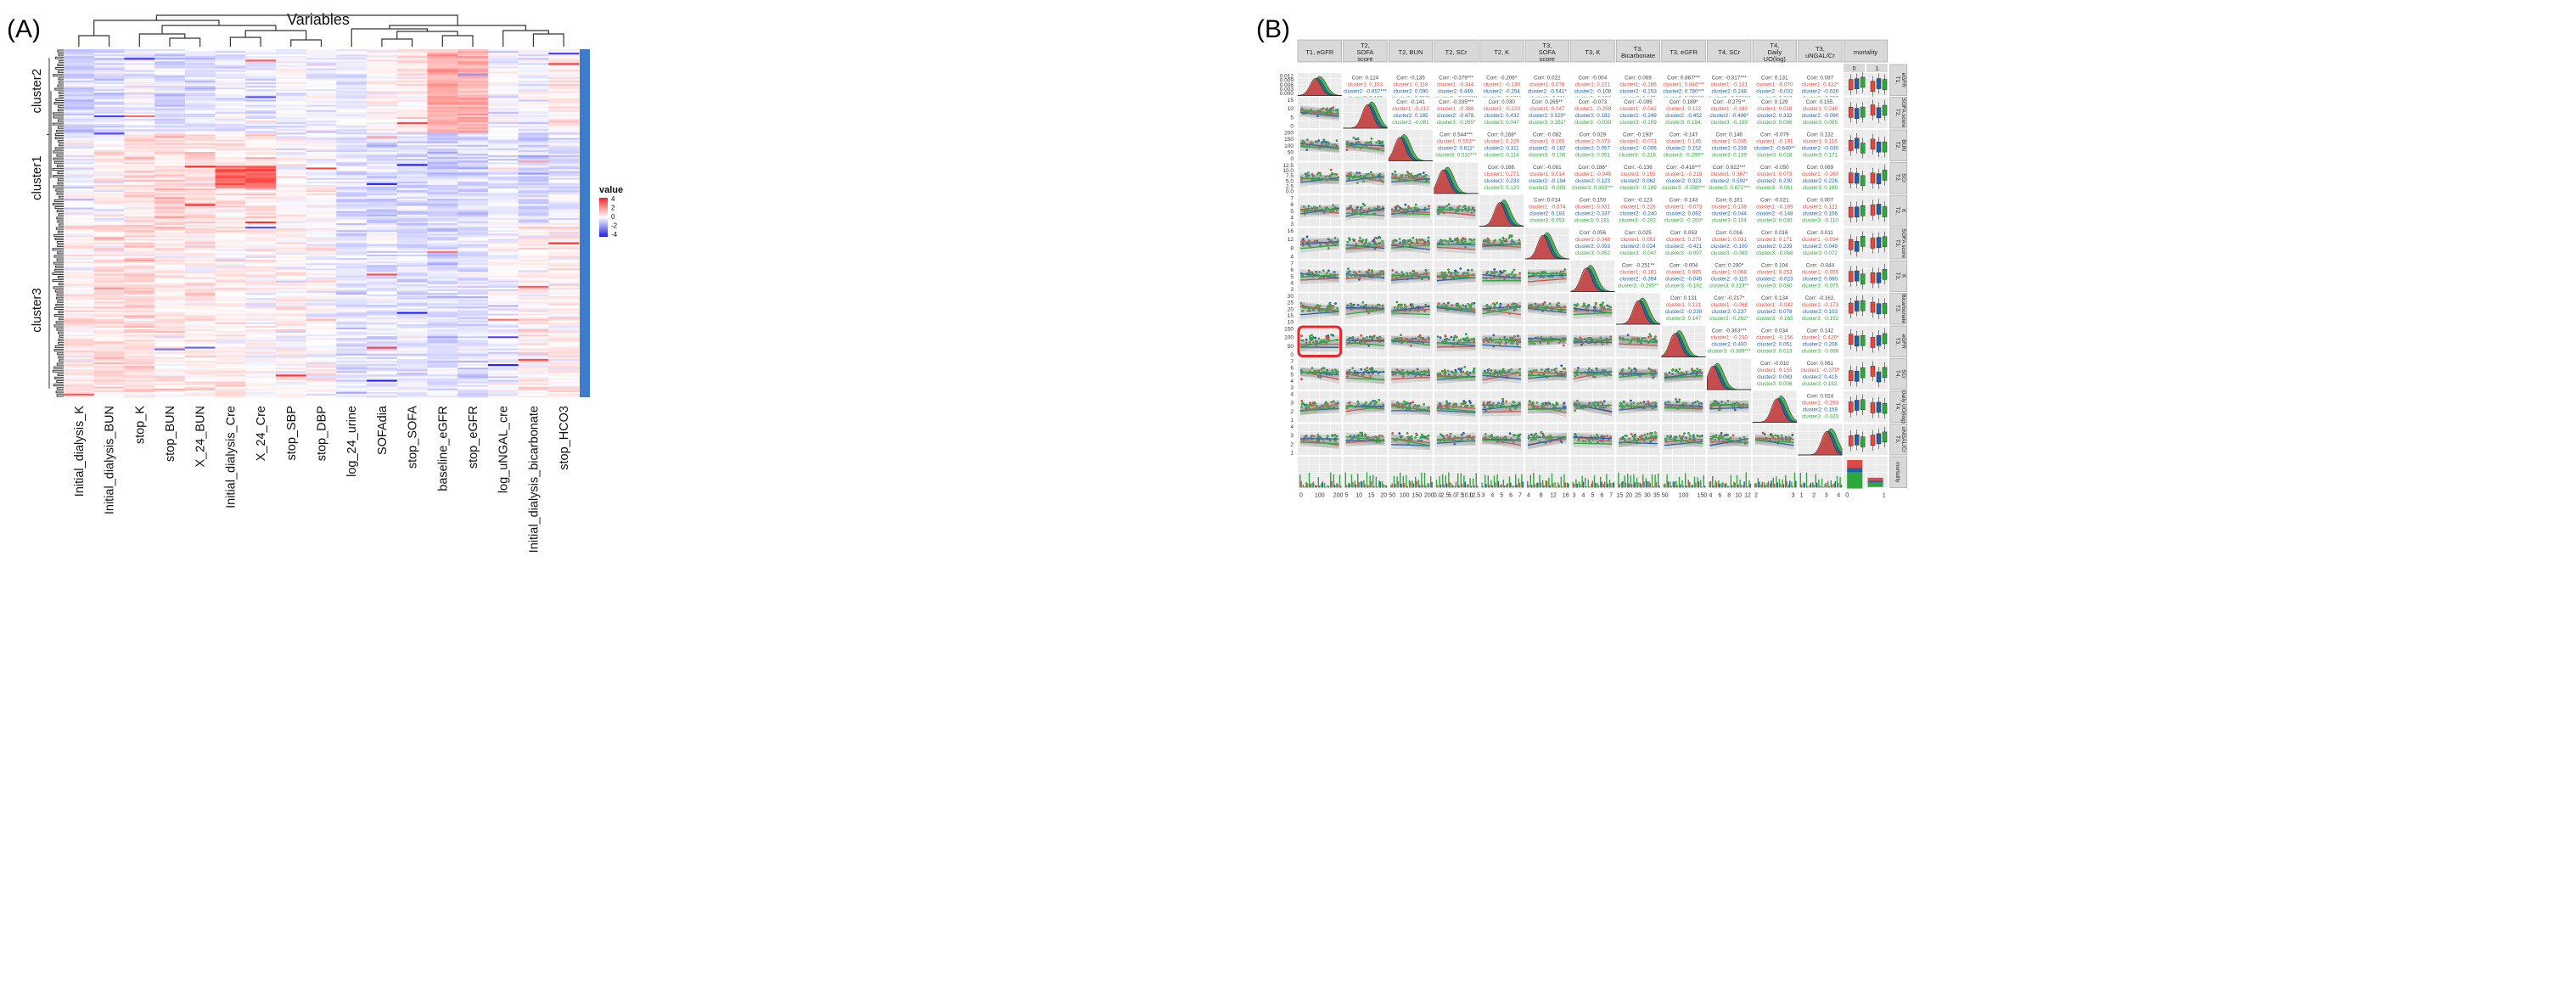  What do you see at coordinates (1855, 69) in the screenshot?
I see `mortality-level-label: 0` at bounding box center [1855, 69].